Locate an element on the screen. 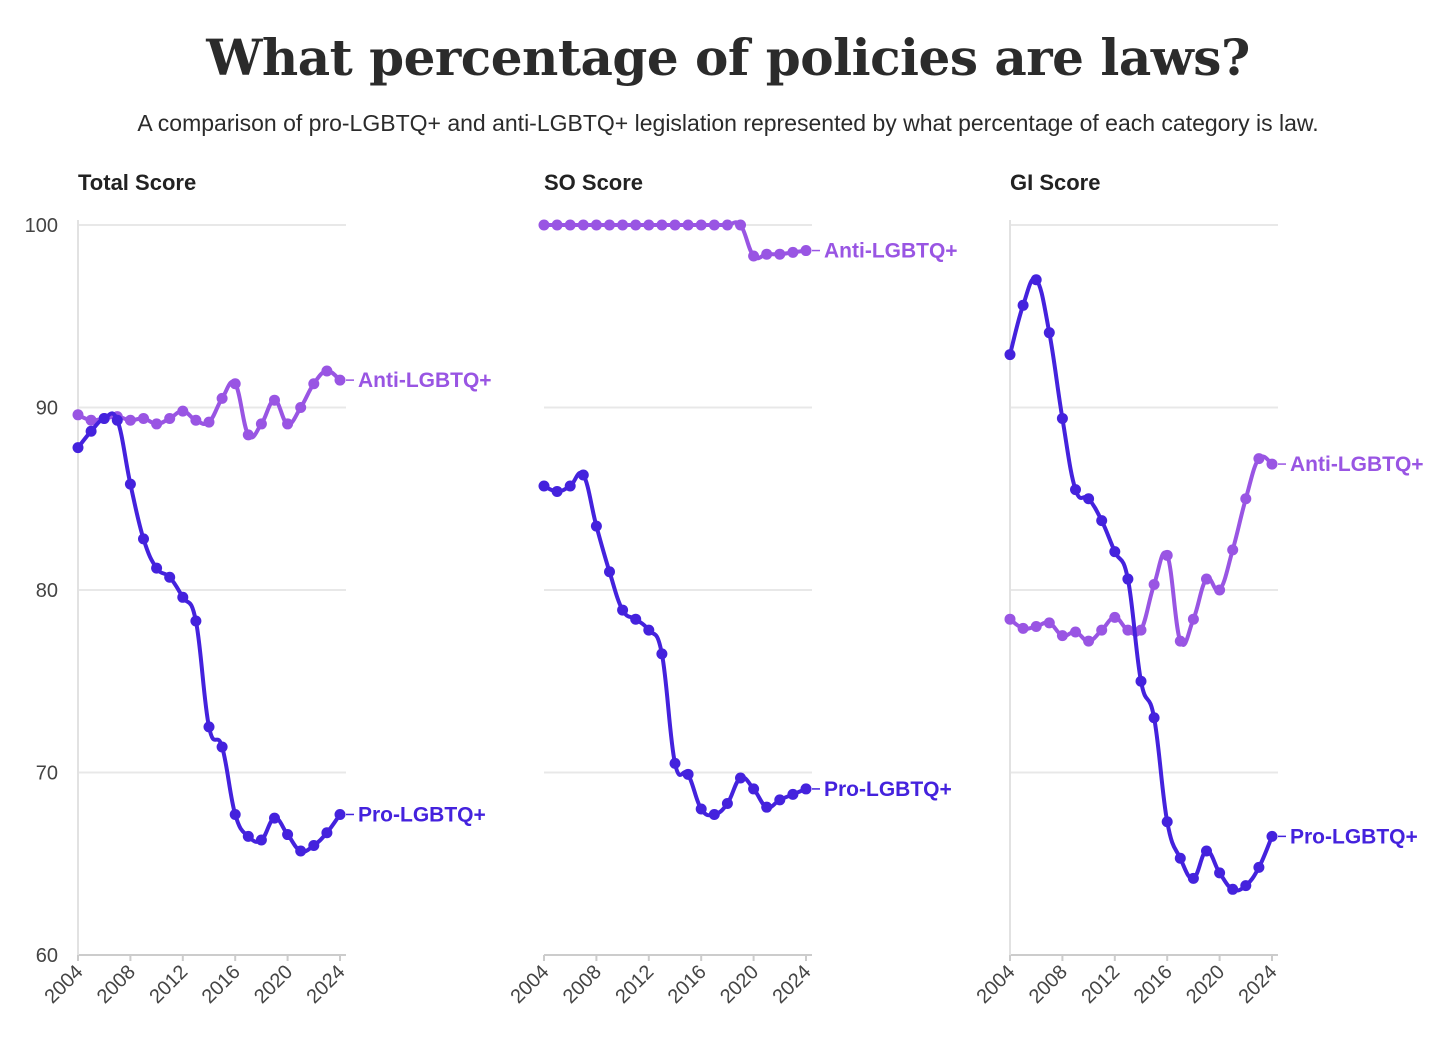  panel-title: SO Score is located at coordinates (593, 182).